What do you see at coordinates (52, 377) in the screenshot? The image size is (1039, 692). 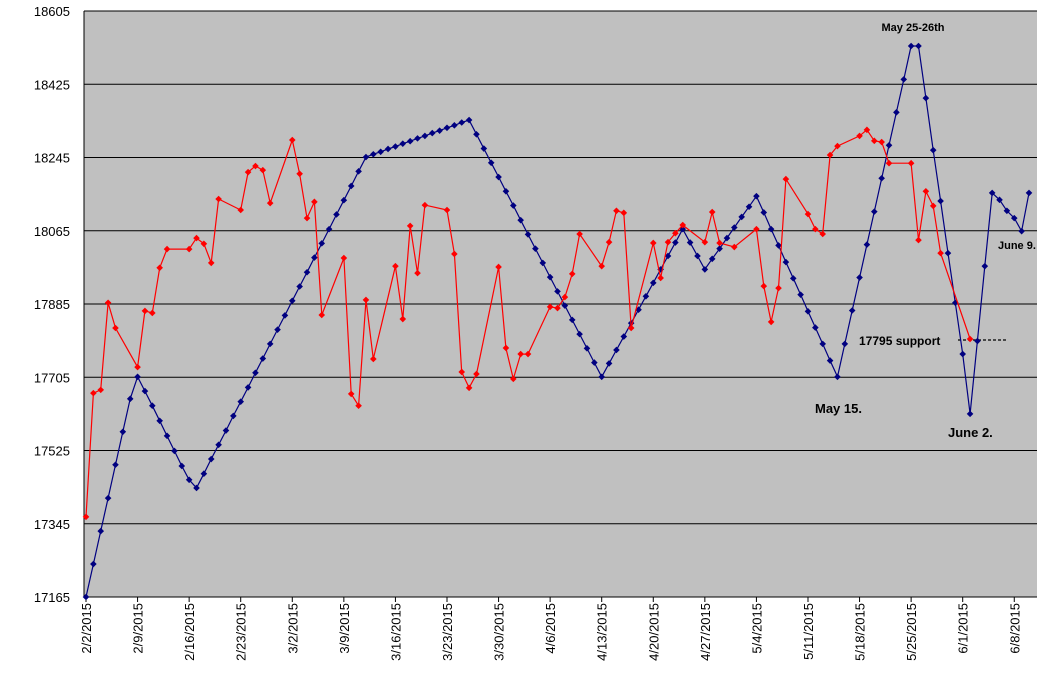 I see `y-tick-label: 17705` at bounding box center [52, 377].